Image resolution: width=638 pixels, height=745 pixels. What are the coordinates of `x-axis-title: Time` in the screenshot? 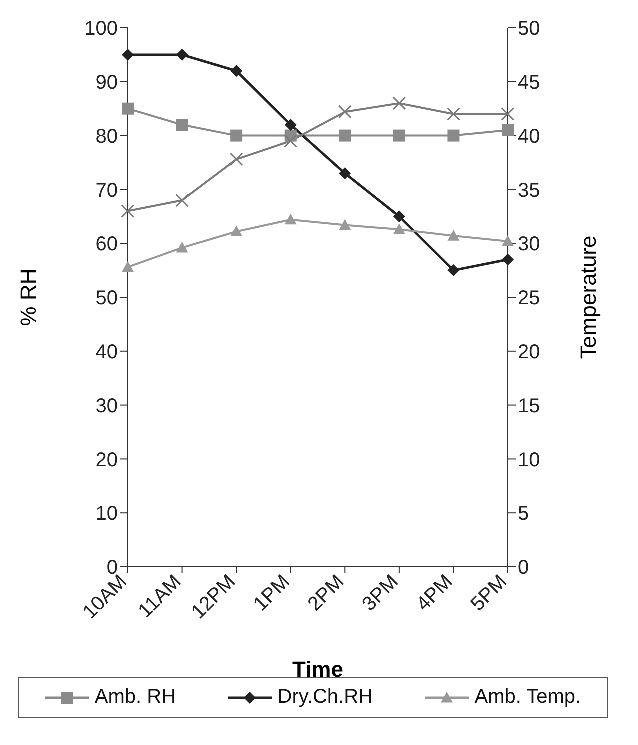 It's located at (318, 669).